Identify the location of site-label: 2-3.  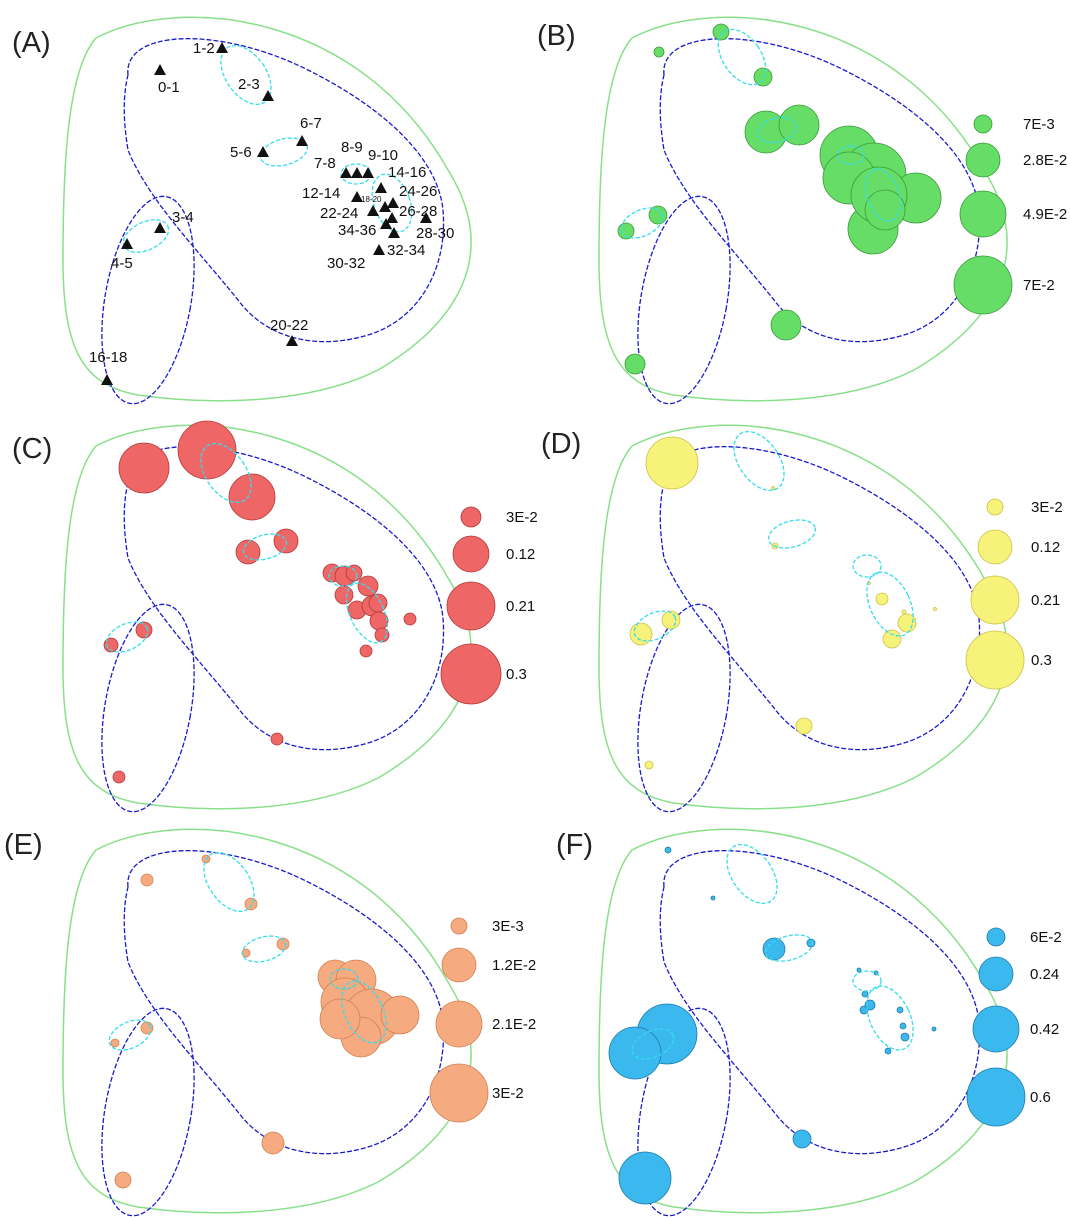
(249, 84).